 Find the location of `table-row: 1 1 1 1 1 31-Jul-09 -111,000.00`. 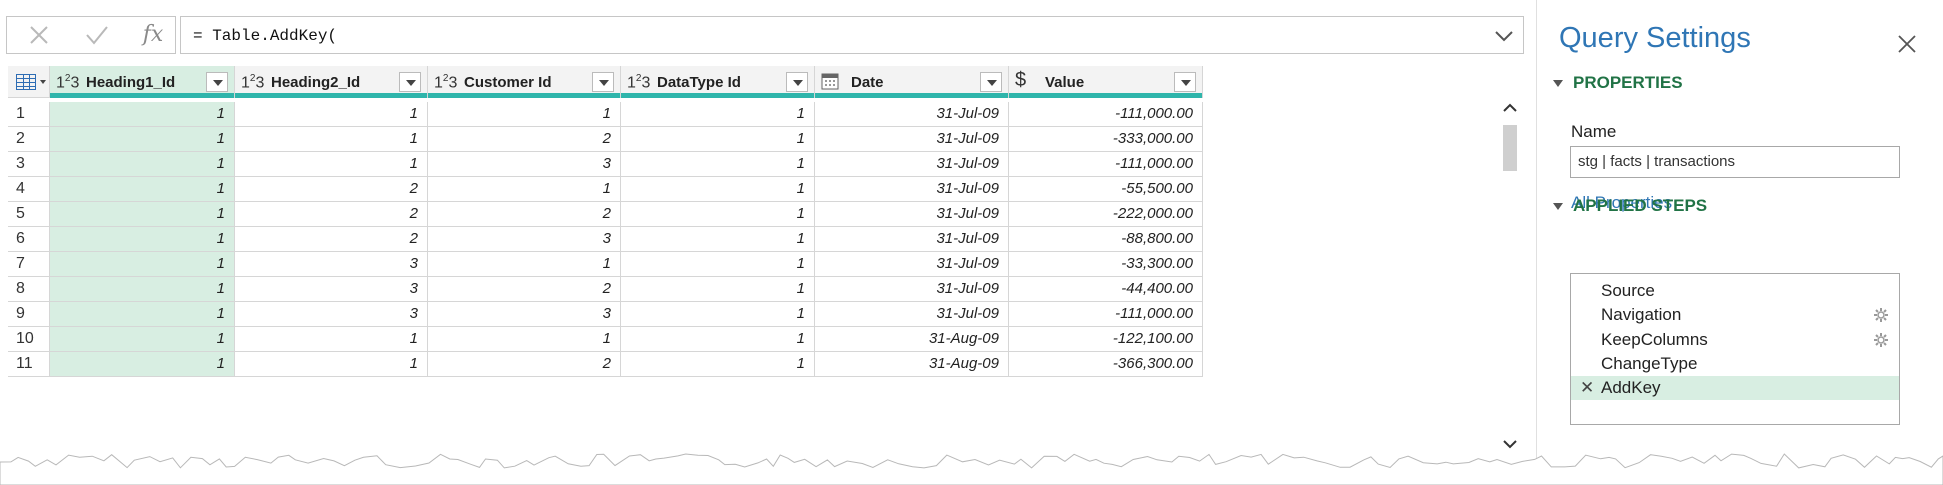

table-row: 1 1 1 1 1 31-Jul-09 -111,000.00 is located at coordinates (606, 114).